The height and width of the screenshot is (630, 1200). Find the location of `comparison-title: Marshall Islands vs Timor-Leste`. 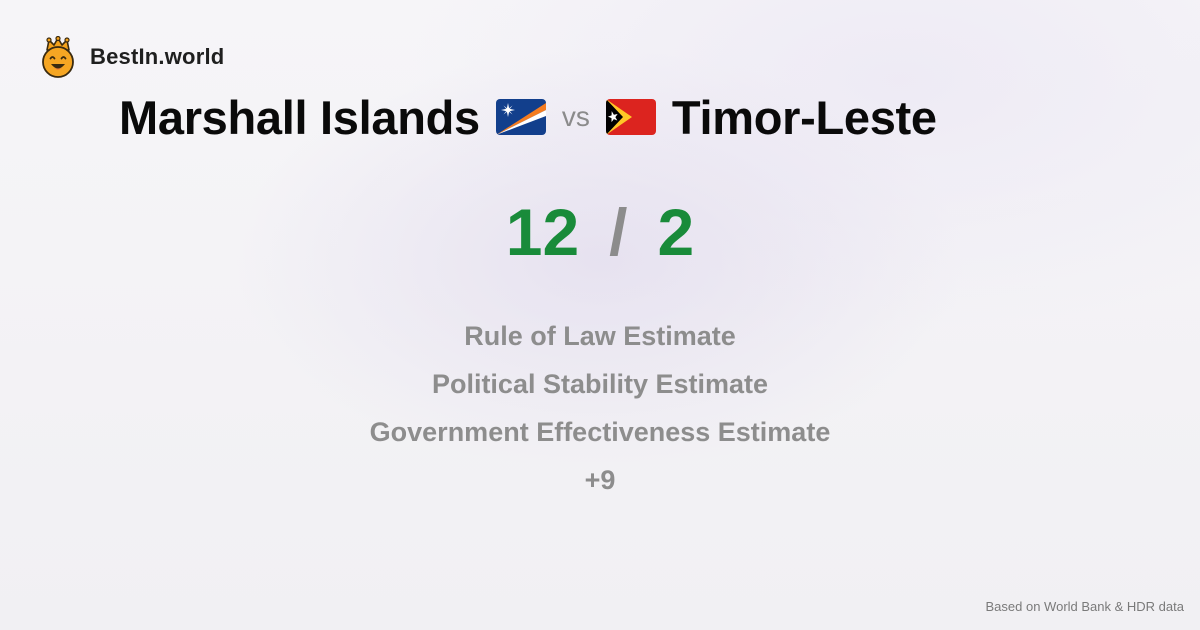

comparison-title: Marshall Islands vs Timor-Leste is located at coordinates (528, 117).